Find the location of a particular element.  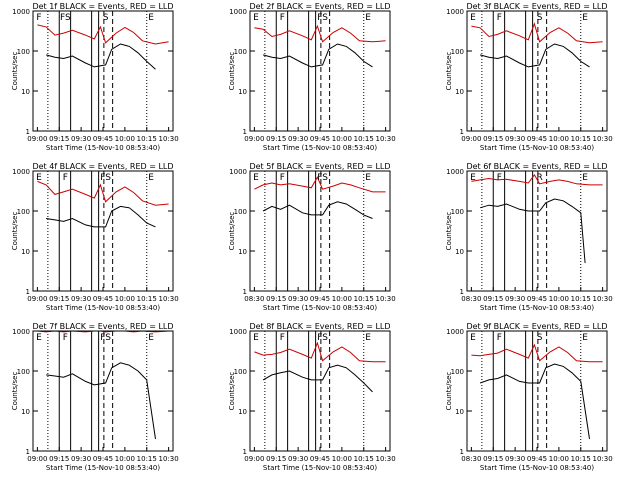

panel-title: Det 7f BLACK = Events, RED = LLD is located at coordinates (102, 326).